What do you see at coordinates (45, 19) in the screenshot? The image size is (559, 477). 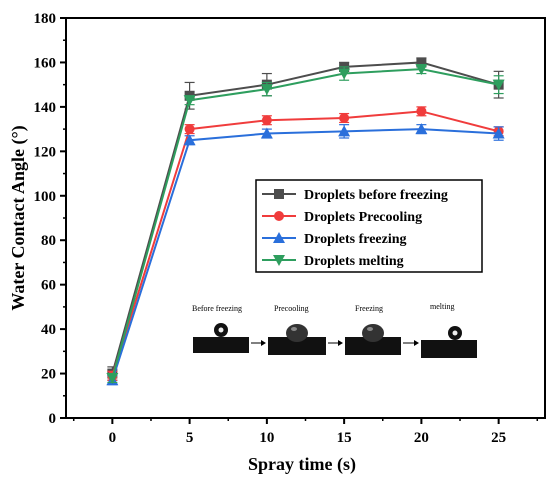 I see `y-tick-label: 180` at bounding box center [45, 19].